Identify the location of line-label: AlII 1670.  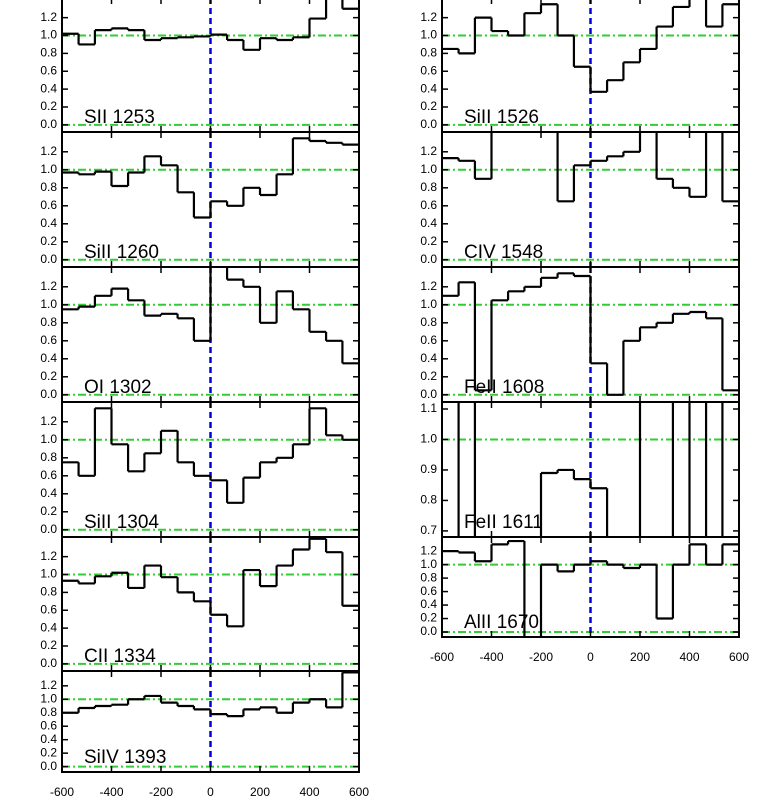
(501, 622).